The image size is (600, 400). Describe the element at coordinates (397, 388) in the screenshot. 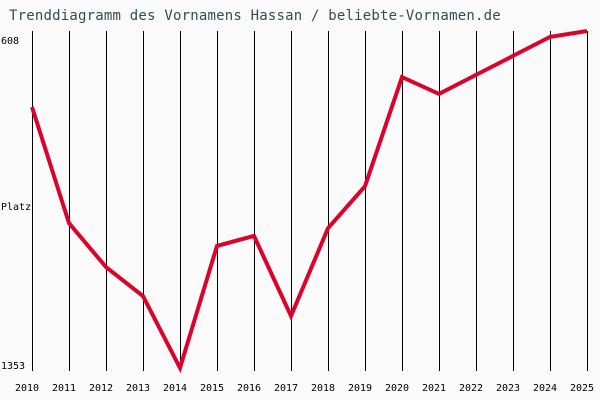

I see `x-axis-label: 2020` at that location.